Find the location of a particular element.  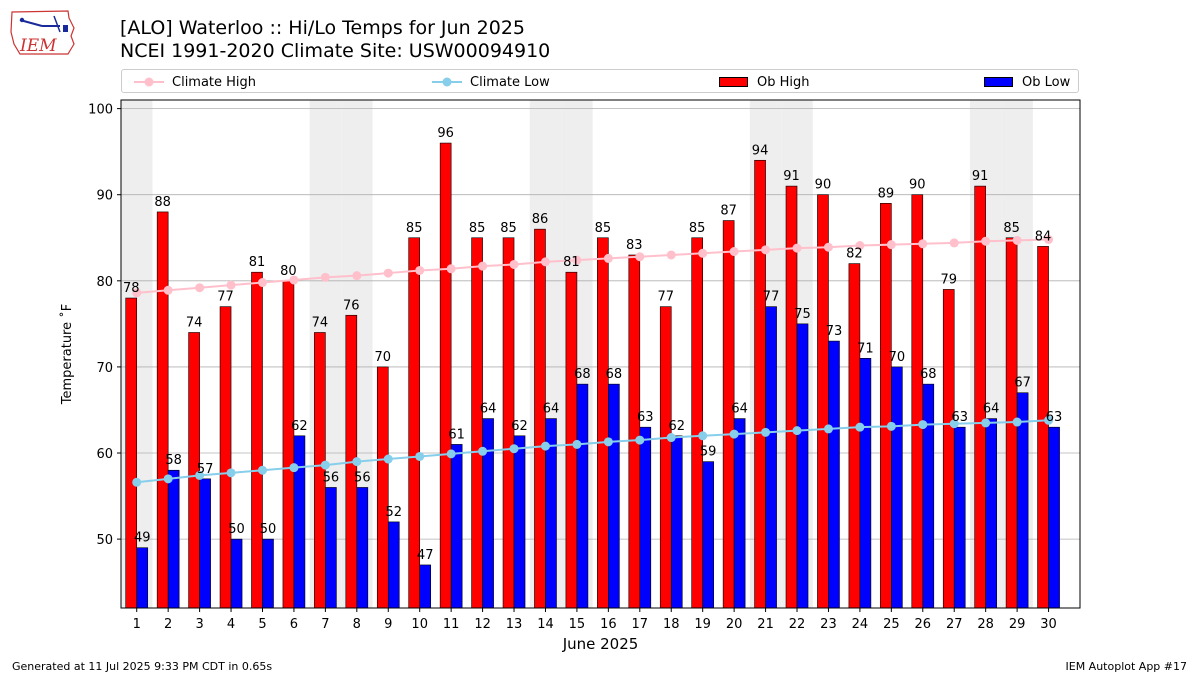

ob-low-data-label: 49 is located at coordinates (142, 538).